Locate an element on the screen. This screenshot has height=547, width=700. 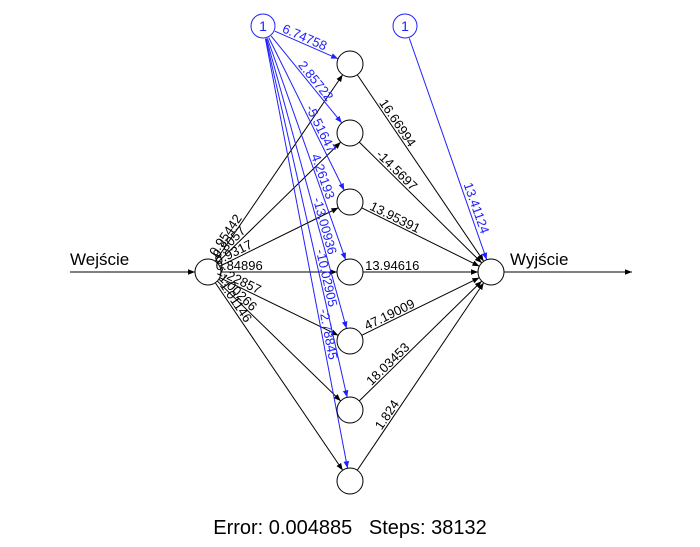
bias-weight-label: -2.78845 is located at coordinates (328, 334).